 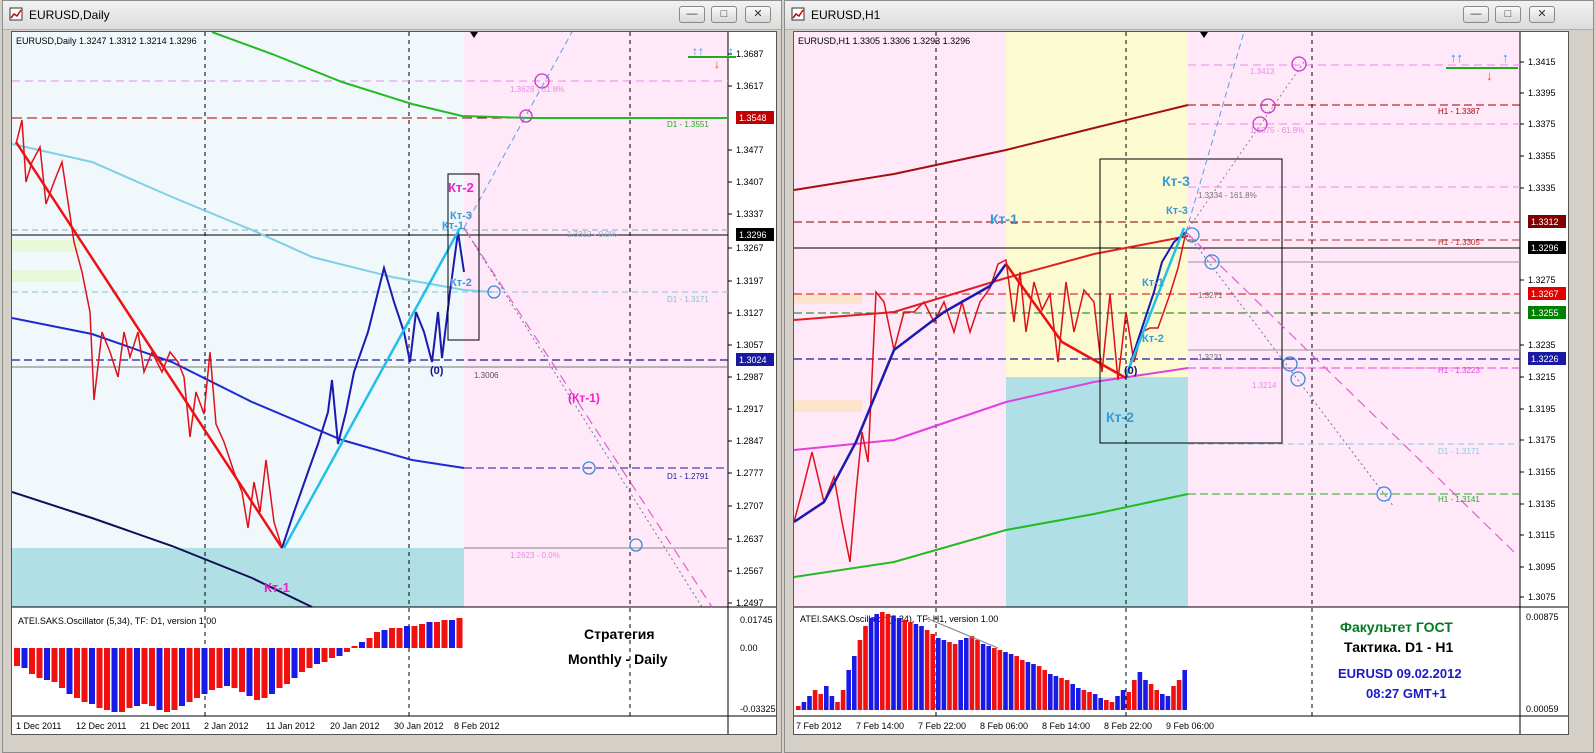 I want to click on price-badge-blue: 1.3226, so click(x=1545, y=359).